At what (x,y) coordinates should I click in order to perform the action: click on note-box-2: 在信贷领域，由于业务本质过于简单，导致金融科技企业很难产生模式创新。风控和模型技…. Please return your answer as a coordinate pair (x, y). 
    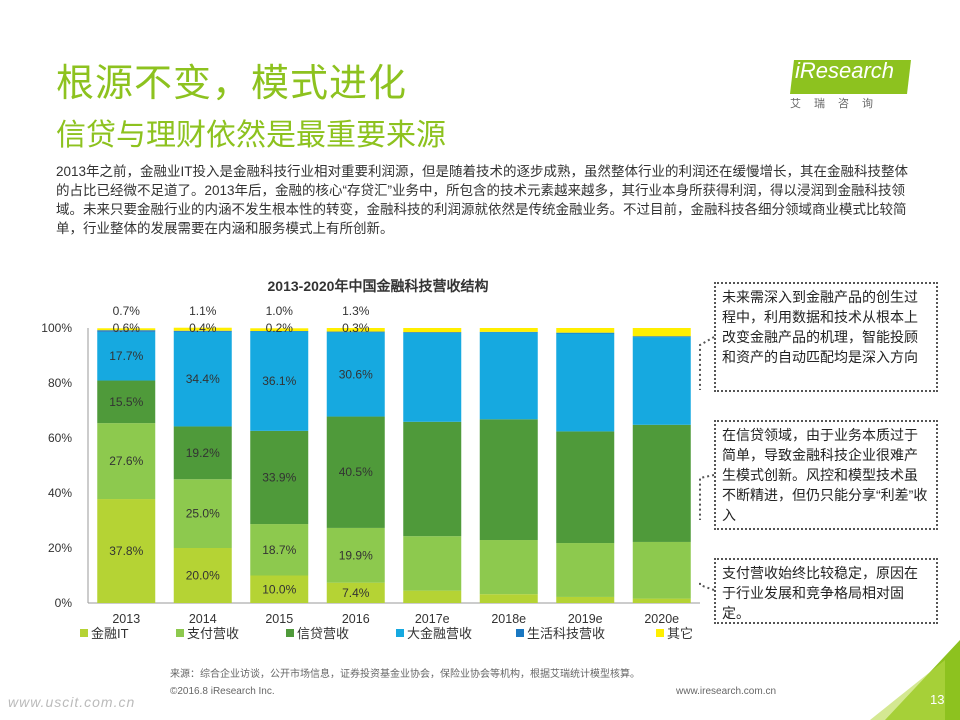
    Looking at the image, I should click on (826, 475).